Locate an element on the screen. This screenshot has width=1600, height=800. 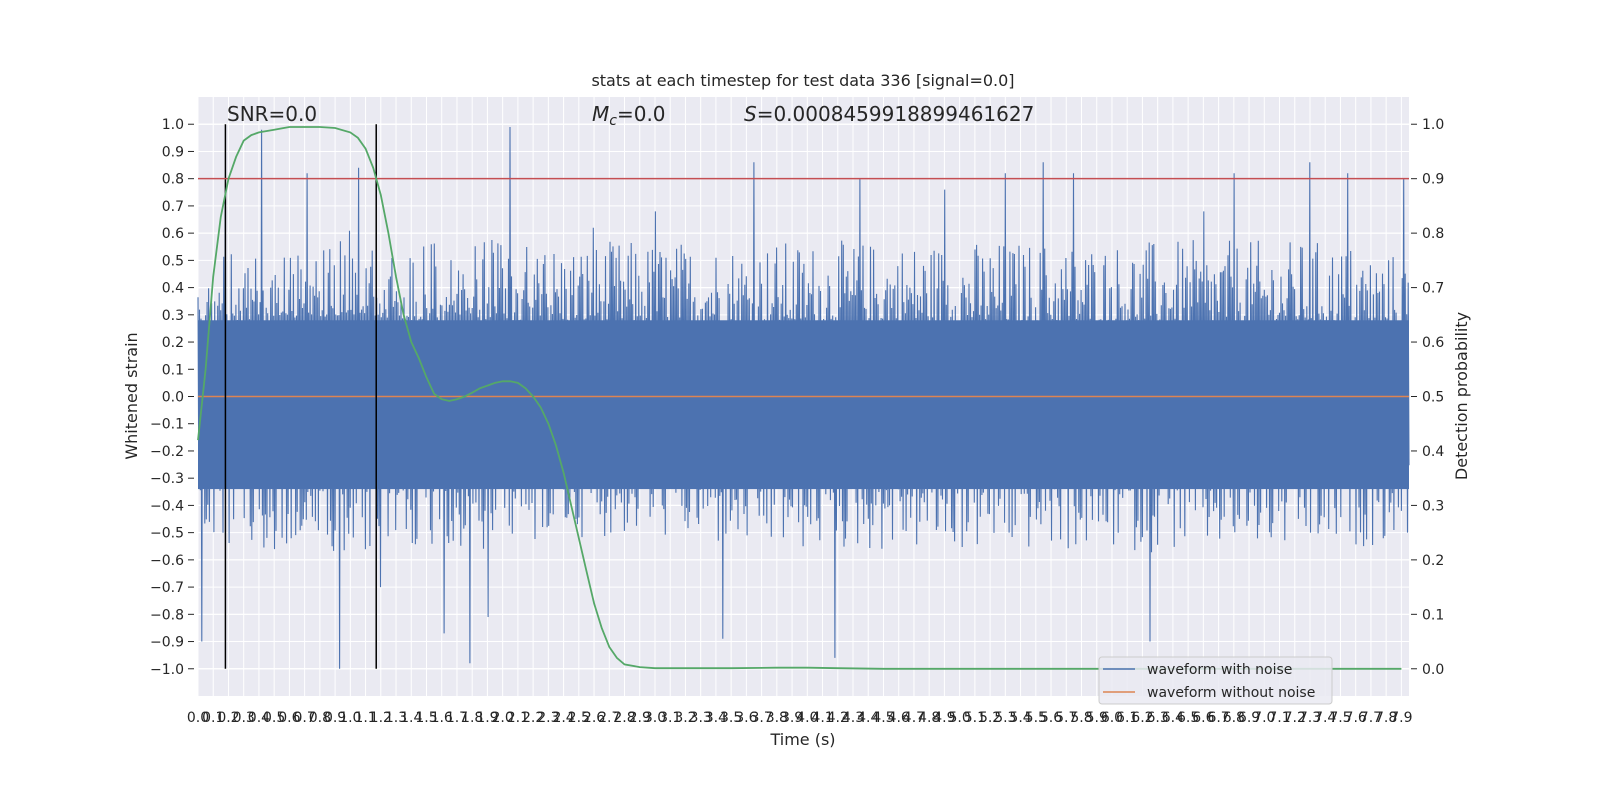
x-tick-label: 1.4 is located at coordinates (411, 718).